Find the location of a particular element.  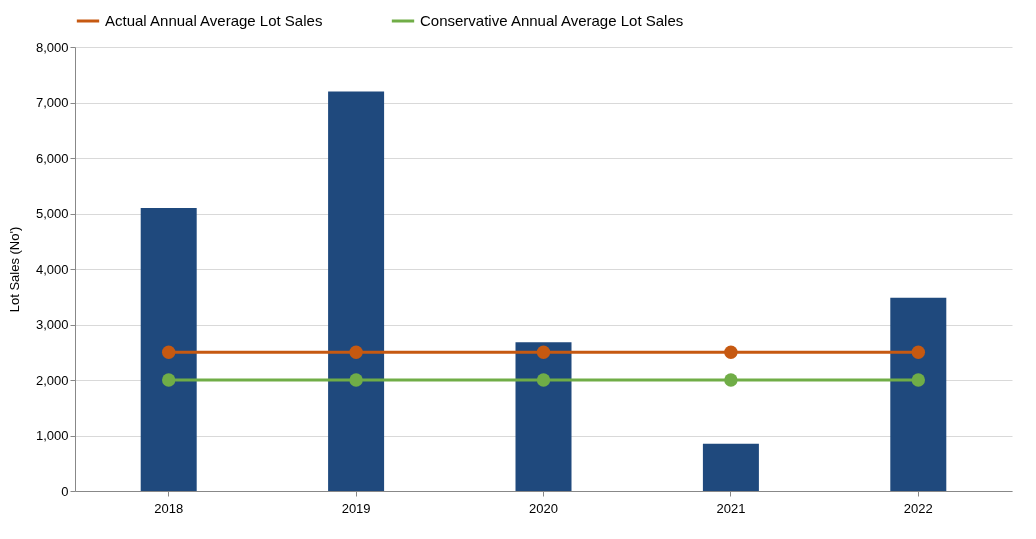

y-tick-label: 6,000 is located at coordinates (52, 158).